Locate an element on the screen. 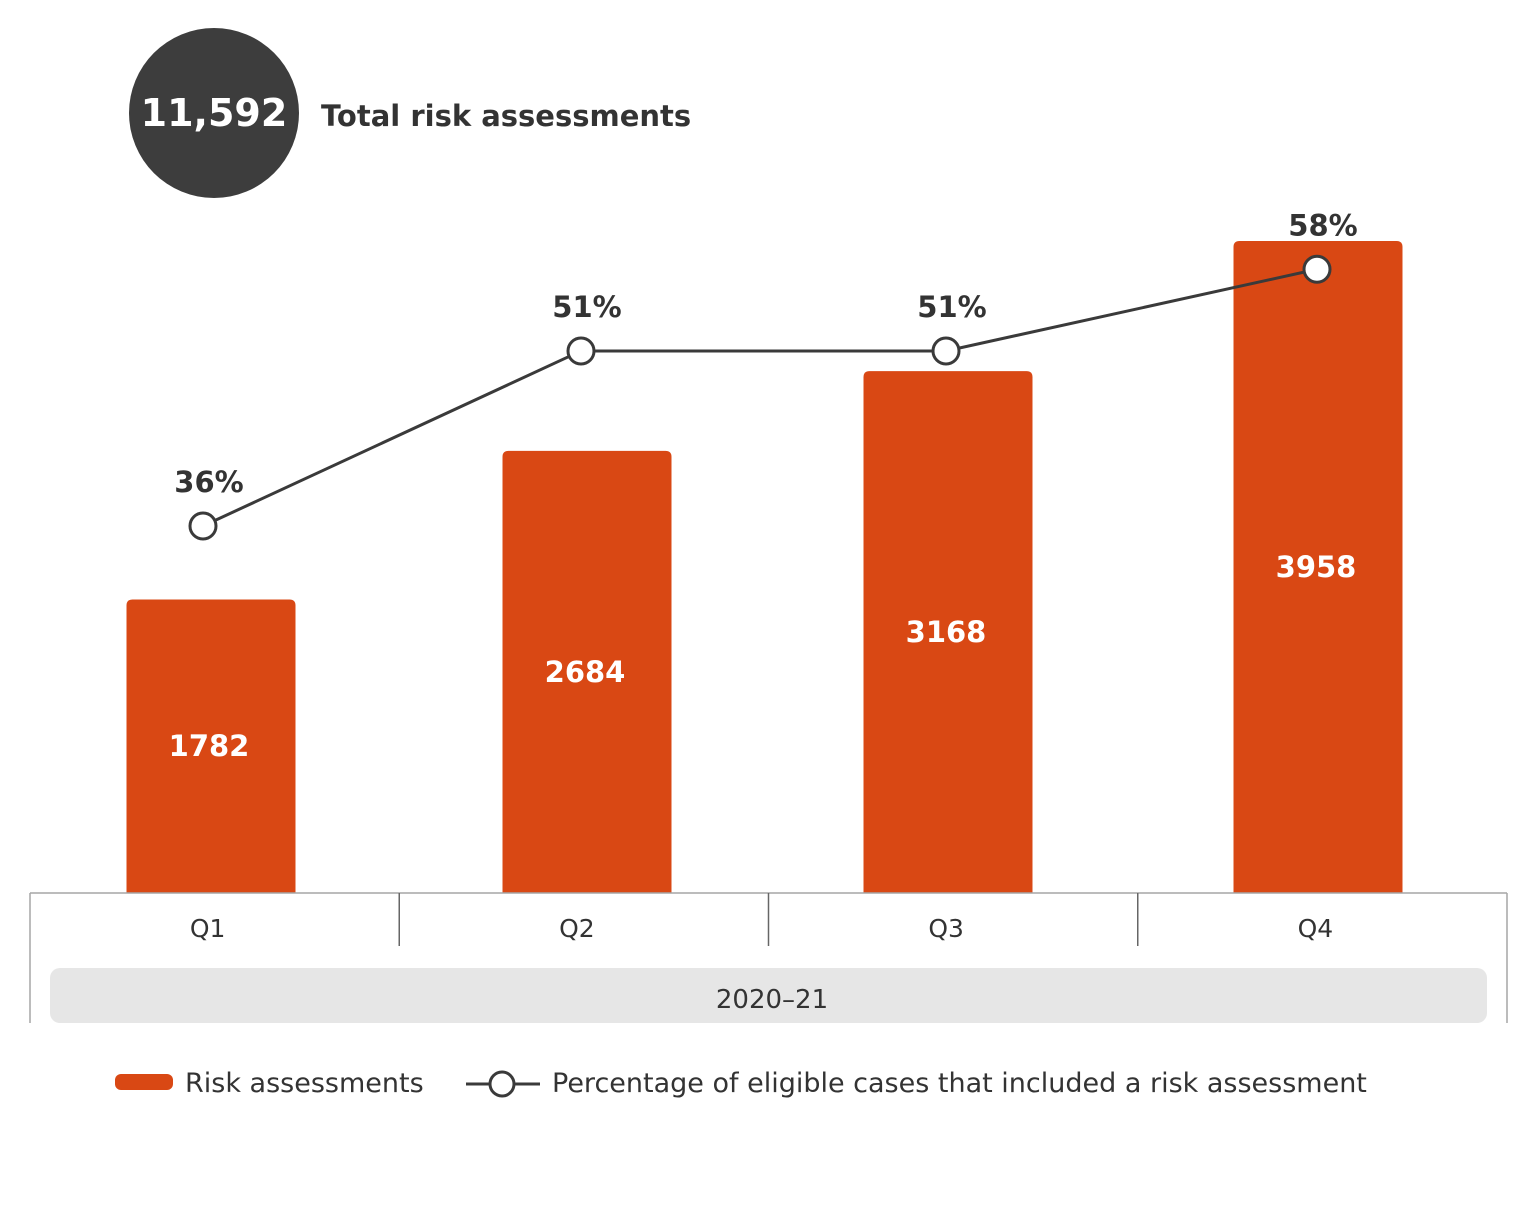 Image resolution: width=1536 pixels, height=1221 pixels. legend-bar-swatch is located at coordinates (144, 1082).